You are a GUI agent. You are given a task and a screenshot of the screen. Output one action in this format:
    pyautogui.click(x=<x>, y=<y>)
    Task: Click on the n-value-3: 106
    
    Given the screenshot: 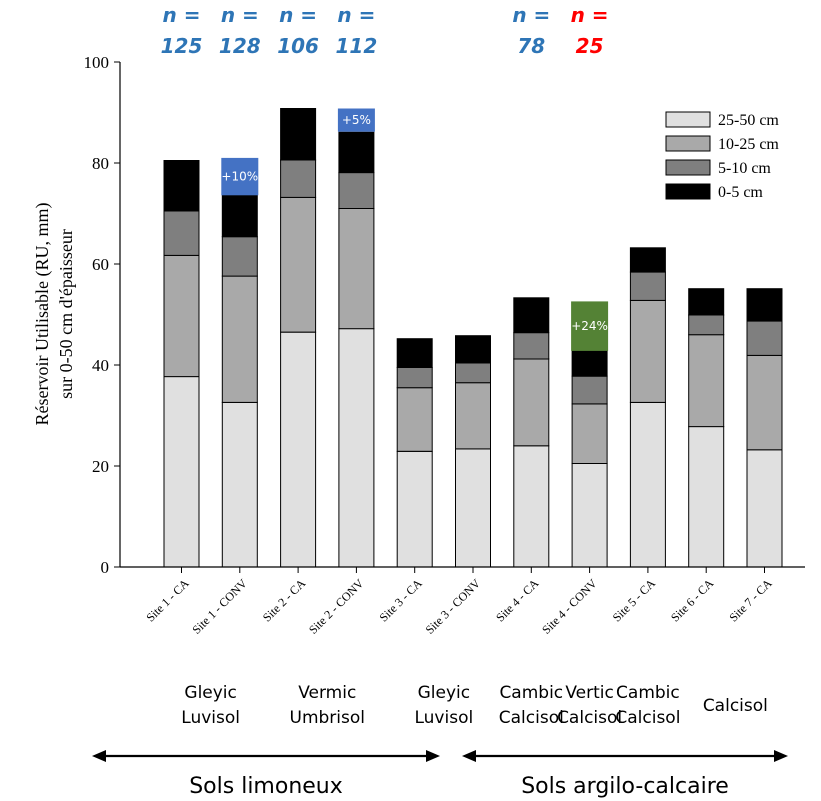 What is the action you would take?
    pyautogui.click(x=298, y=46)
    